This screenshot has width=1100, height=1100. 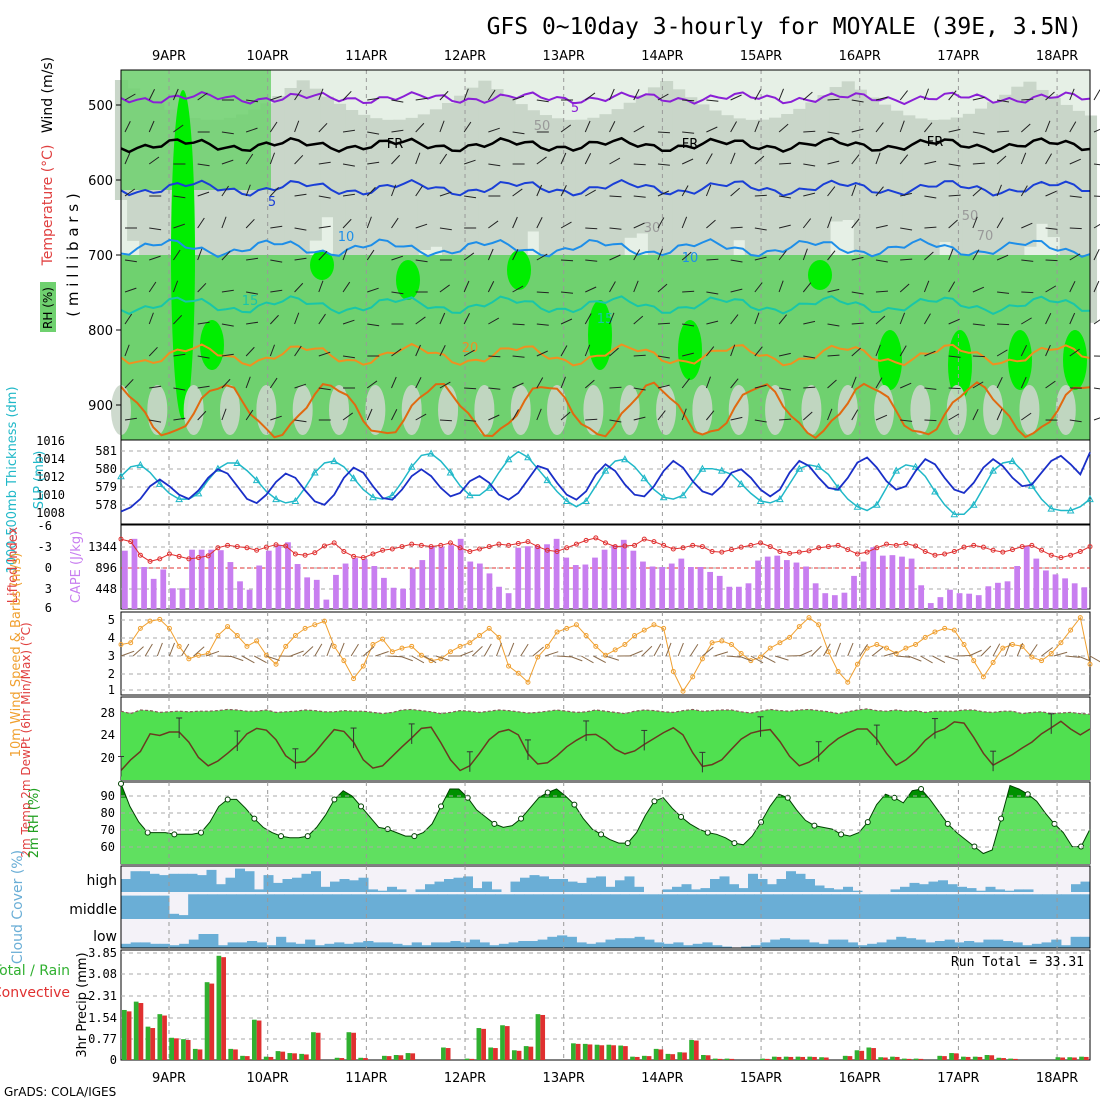 What do you see at coordinates (605, 907) in the screenshot?
I see `cloud-frame` at bounding box center [605, 907].